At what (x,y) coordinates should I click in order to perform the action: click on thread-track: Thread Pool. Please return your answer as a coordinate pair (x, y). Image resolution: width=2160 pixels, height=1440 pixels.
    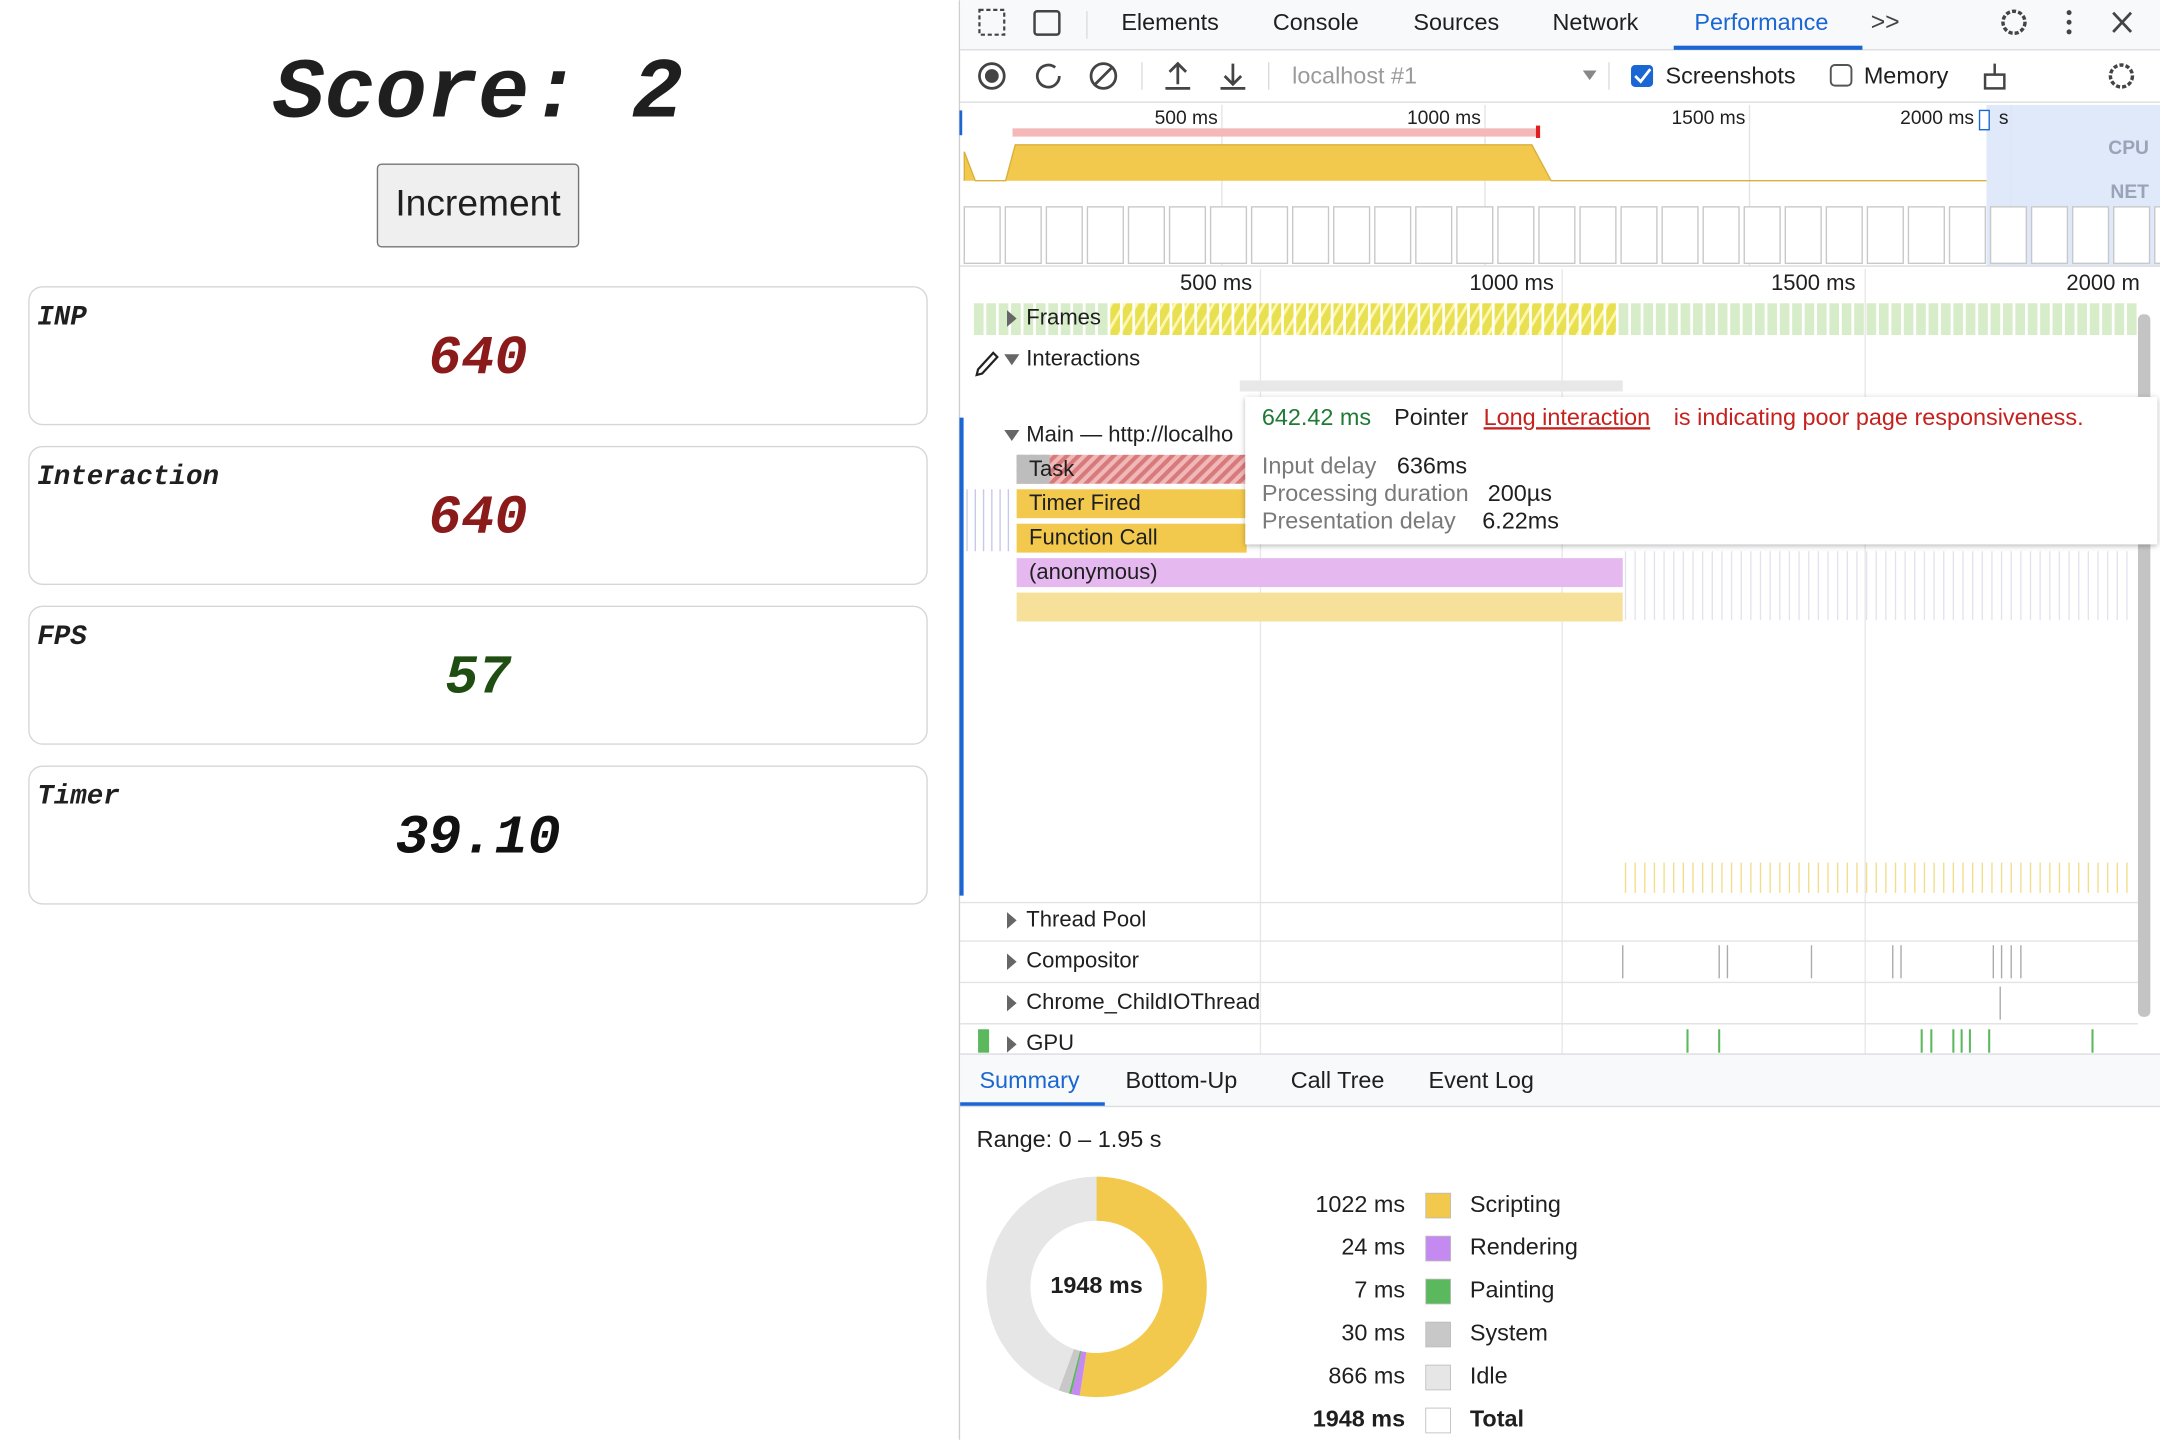
    Looking at the image, I should click on (1086, 918).